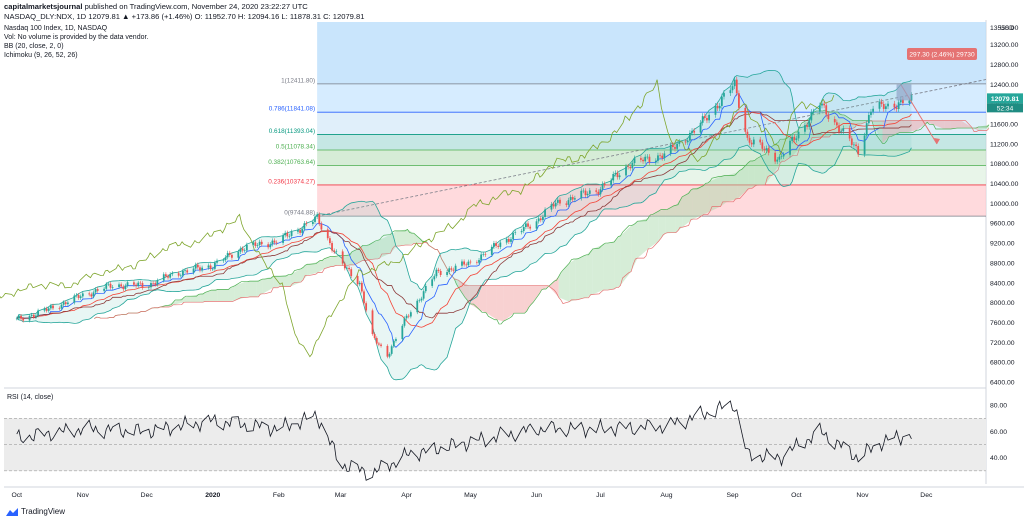 The width and height of the screenshot is (1024, 521). Describe the element at coordinates (904, 92) in the screenshot. I see `measure-range` at that location.